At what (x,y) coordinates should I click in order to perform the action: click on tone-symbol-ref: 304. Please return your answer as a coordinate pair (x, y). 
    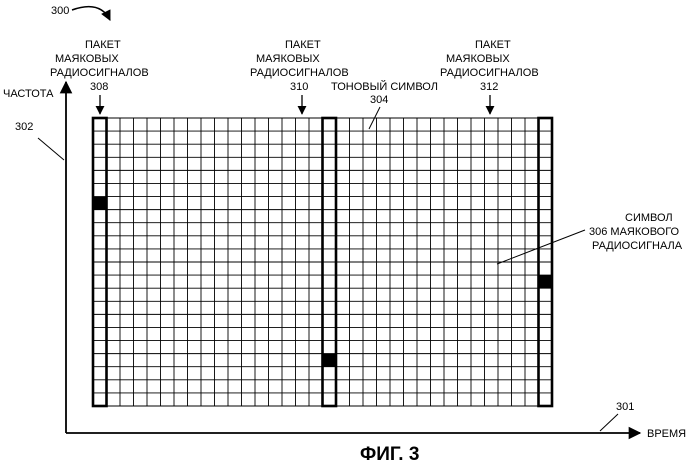
    Looking at the image, I should click on (379, 100).